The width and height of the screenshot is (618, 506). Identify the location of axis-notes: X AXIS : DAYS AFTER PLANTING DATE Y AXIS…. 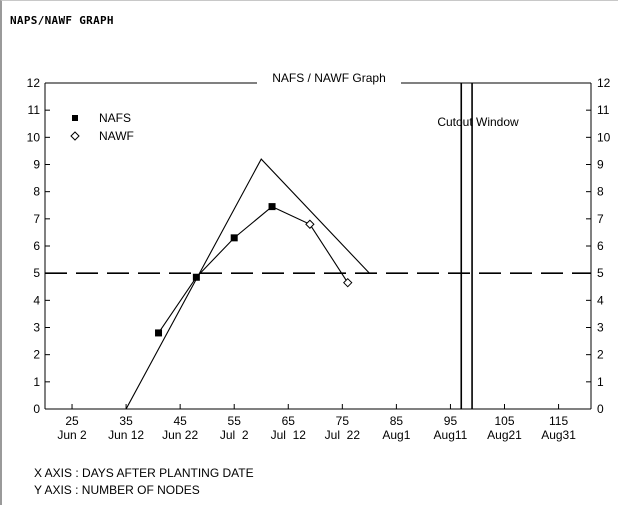
(144, 482).